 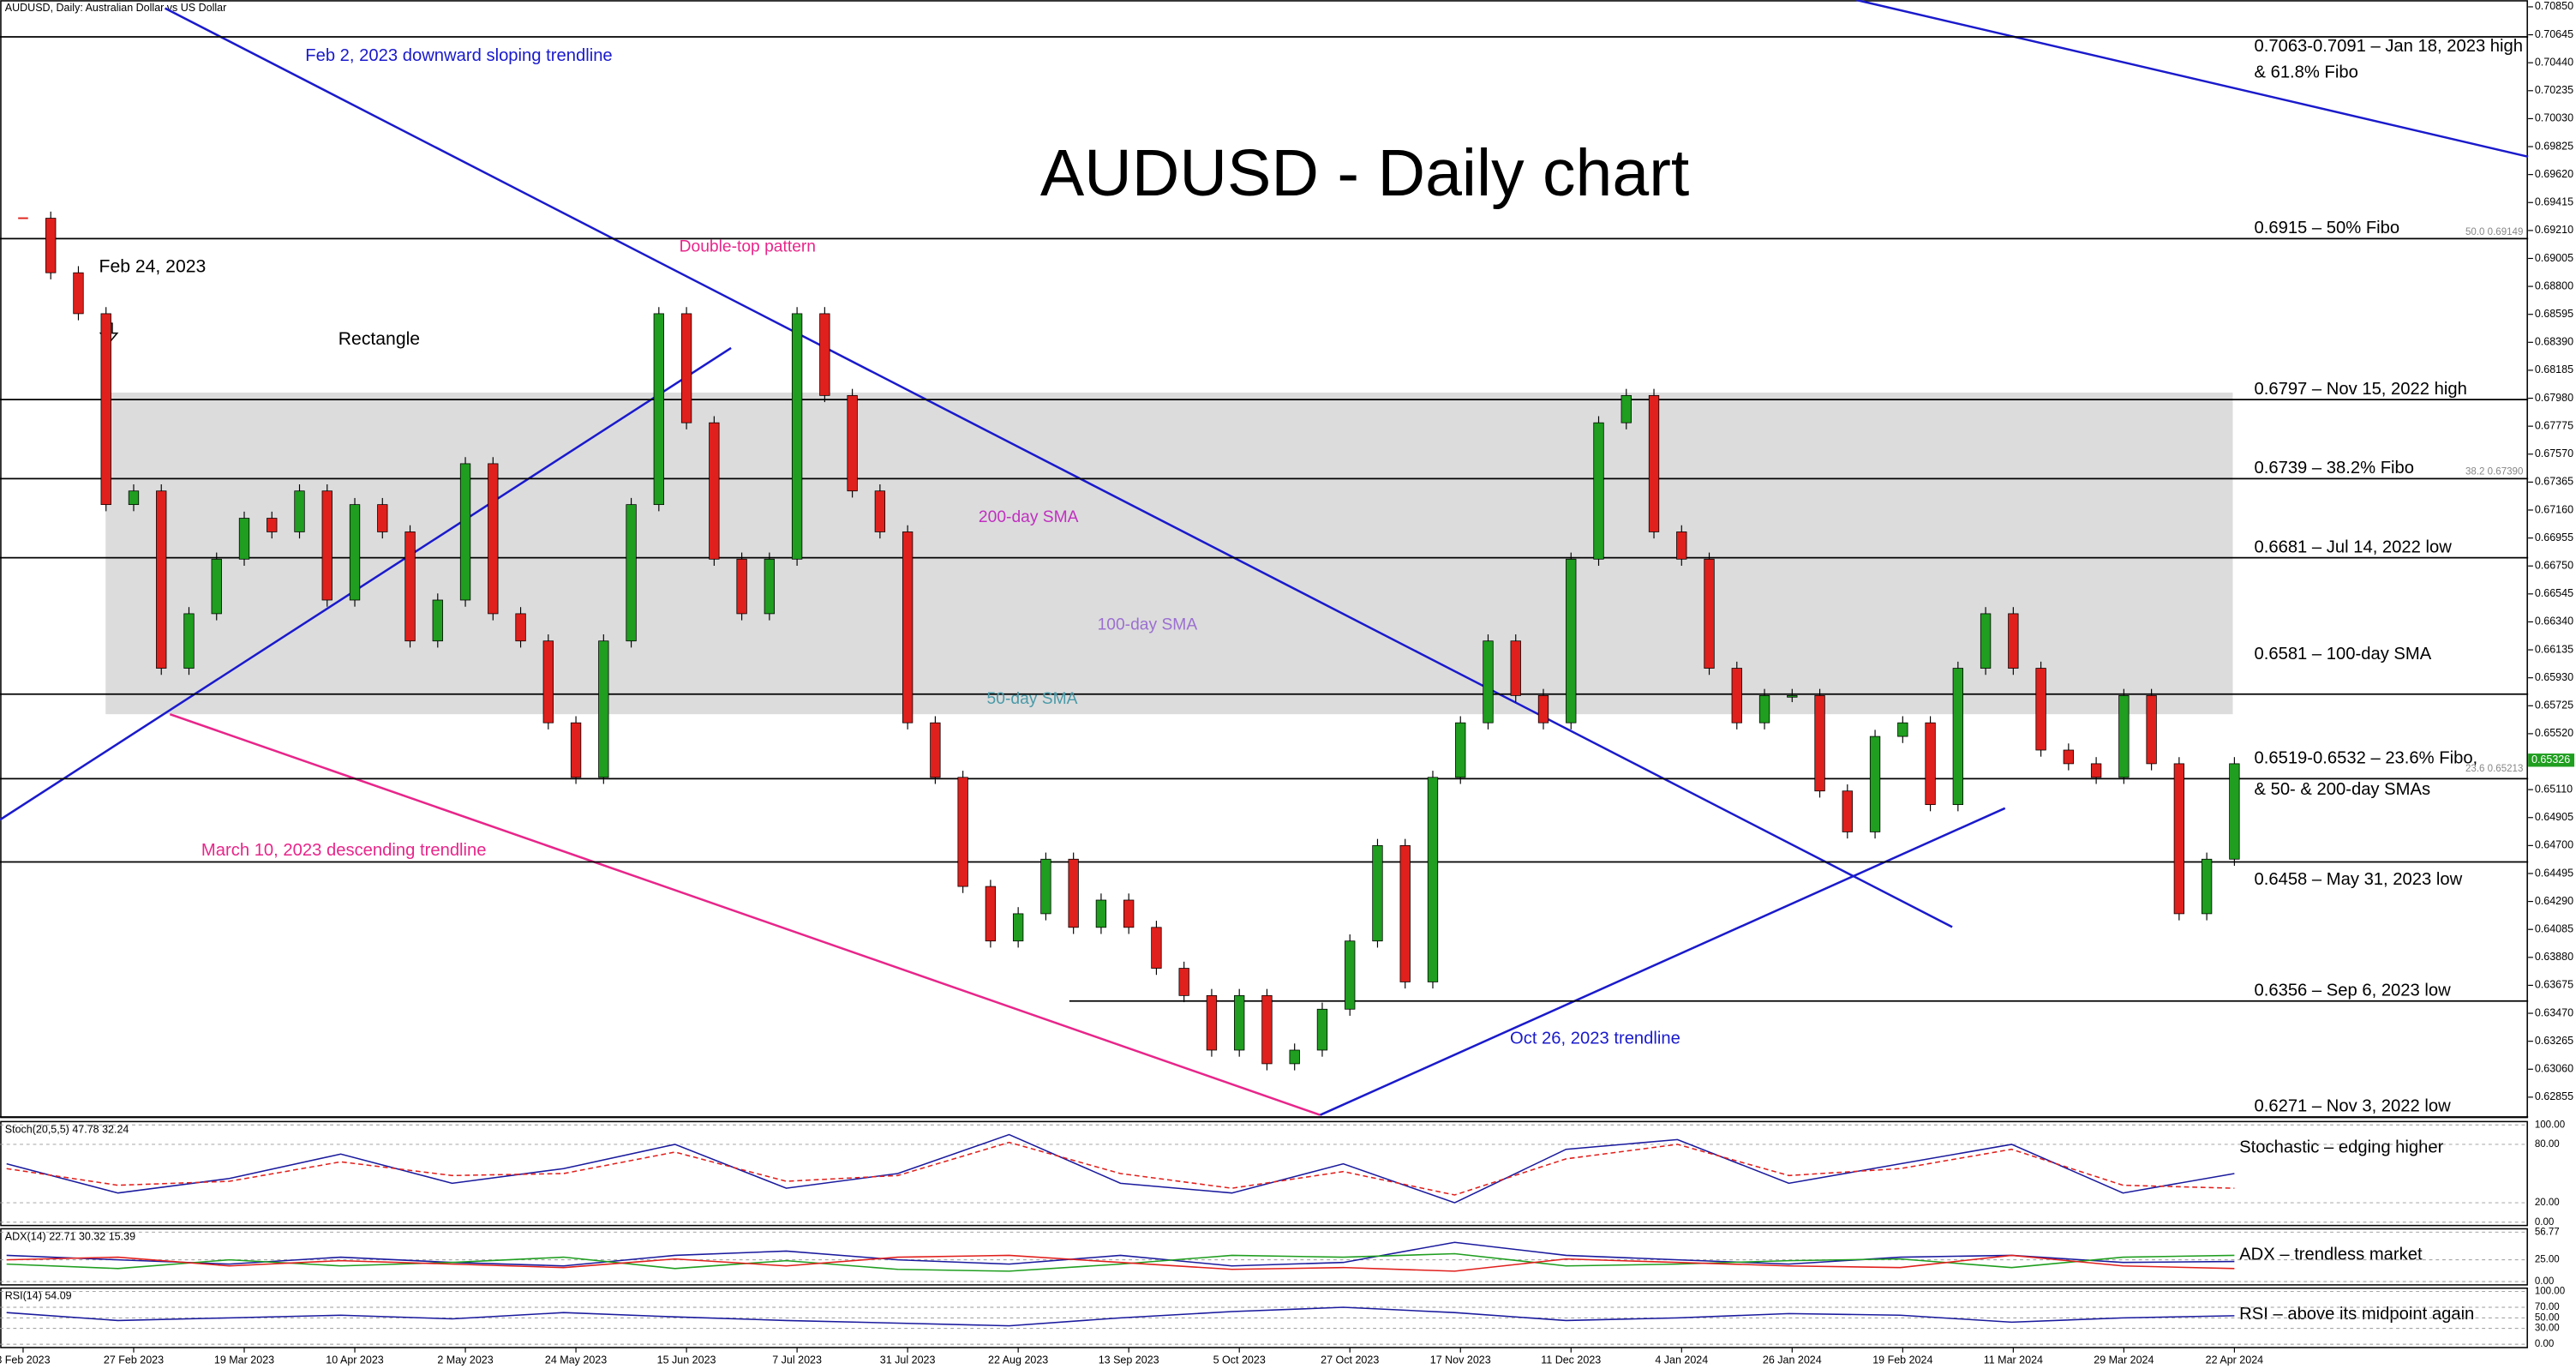 I want to click on y-tick-label: 0.67160, so click(x=2554, y=509).